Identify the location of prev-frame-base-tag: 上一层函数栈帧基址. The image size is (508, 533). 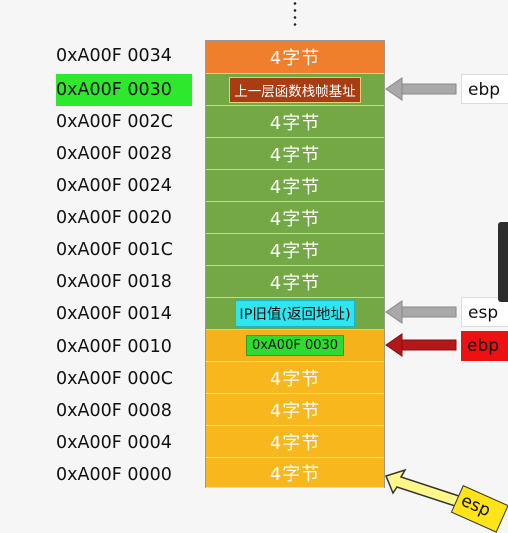
(295, 89).